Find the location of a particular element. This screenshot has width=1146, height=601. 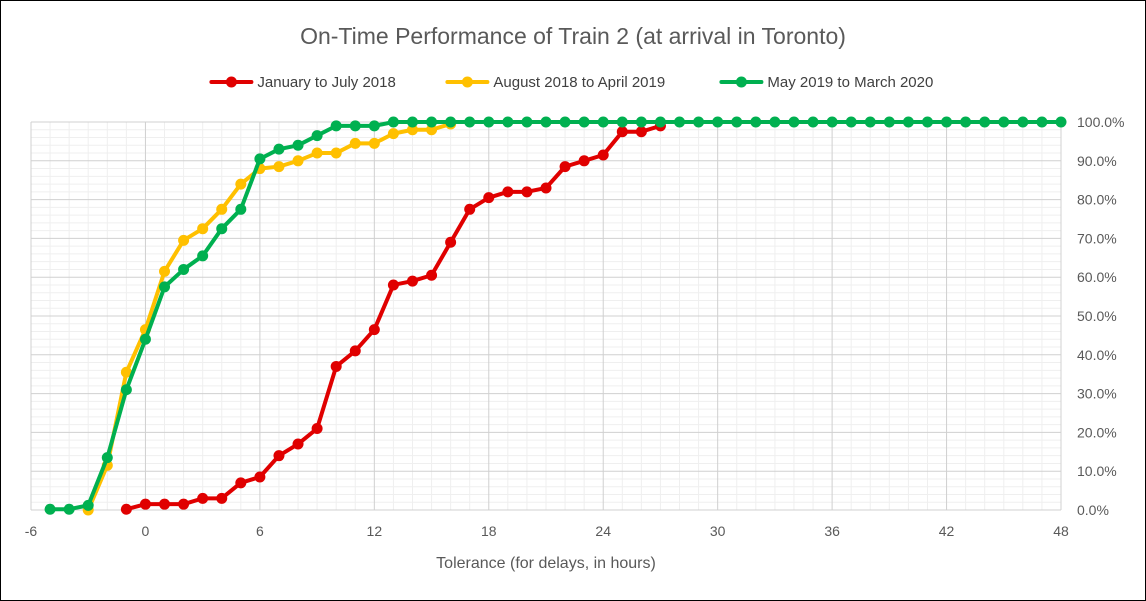

y-tick-label: 100.0% is located at coordinates (1100, 122).